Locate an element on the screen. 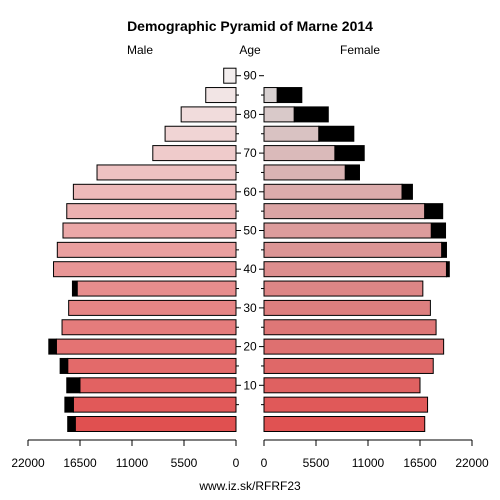 The width and height of the screenshot is (500, 500). age-tick-label: 20 is located at coordinates (250, 347).